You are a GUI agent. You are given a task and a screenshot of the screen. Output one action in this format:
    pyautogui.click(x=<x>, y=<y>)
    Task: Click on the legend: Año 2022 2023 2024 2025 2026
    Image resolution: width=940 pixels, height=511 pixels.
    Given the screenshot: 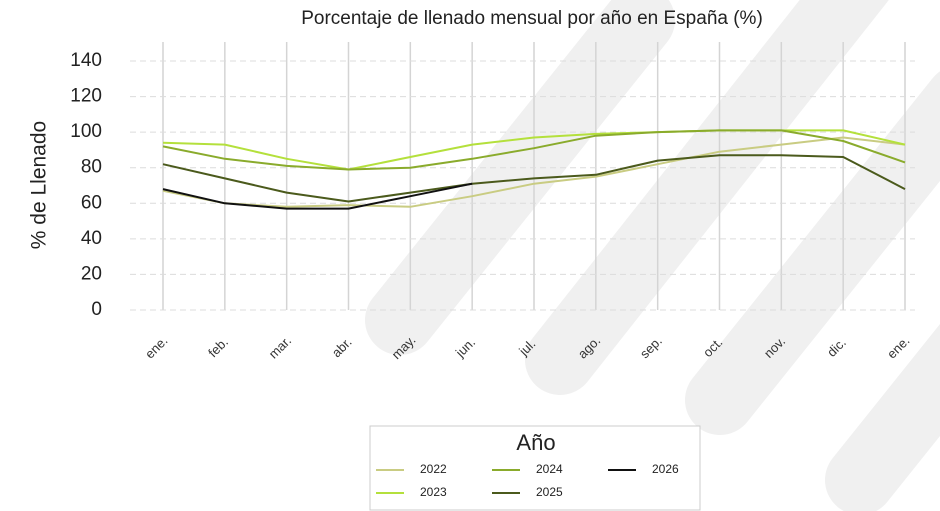 What is the action you would take?
    pyautogui.click(x=535, y=468)
    